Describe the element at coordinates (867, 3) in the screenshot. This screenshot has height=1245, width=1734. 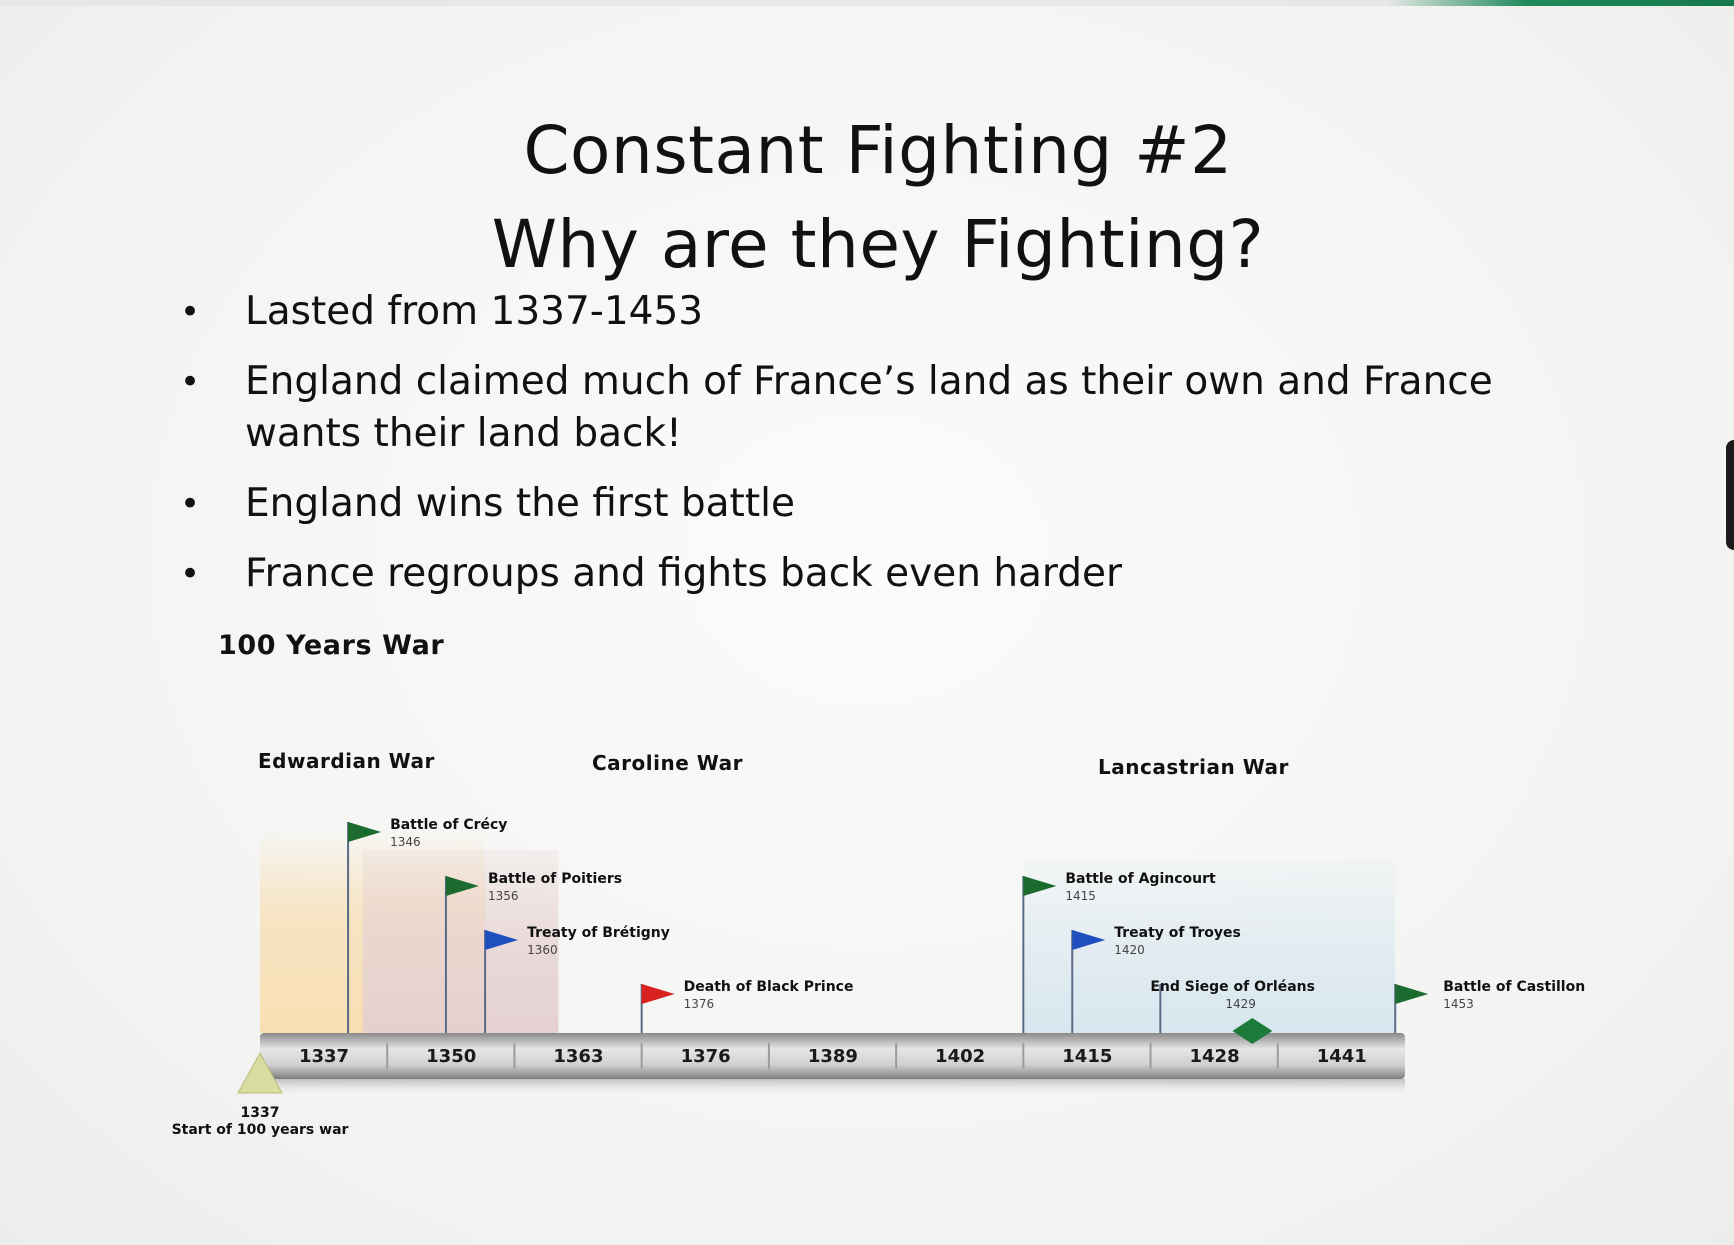
I see `desk-edge` at that location.